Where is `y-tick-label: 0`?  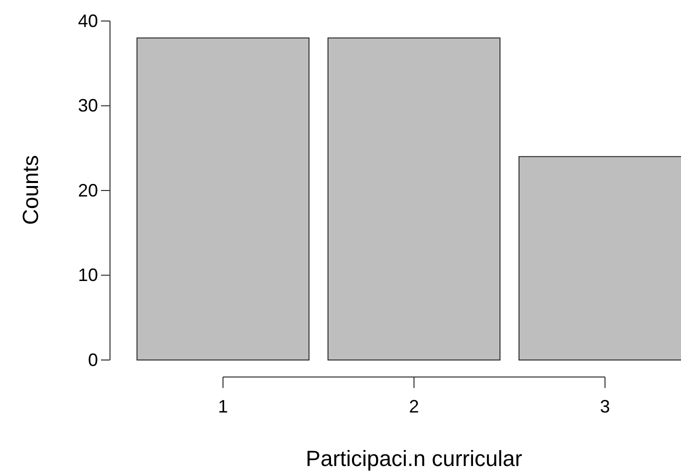 y-tick-label: 0 is located at coordinates (93, 360).